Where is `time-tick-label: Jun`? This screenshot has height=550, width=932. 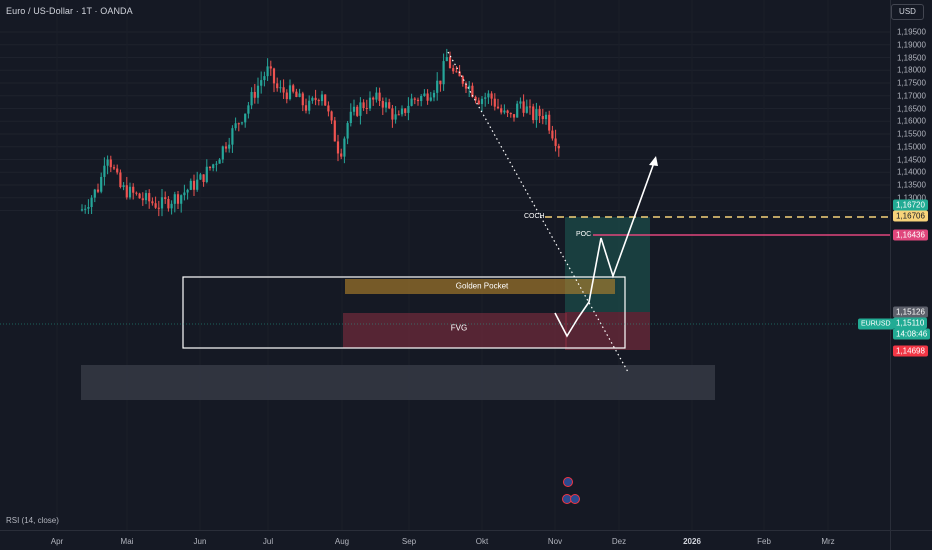 time-tick-label: Jun is located at coordinates (200, 541).